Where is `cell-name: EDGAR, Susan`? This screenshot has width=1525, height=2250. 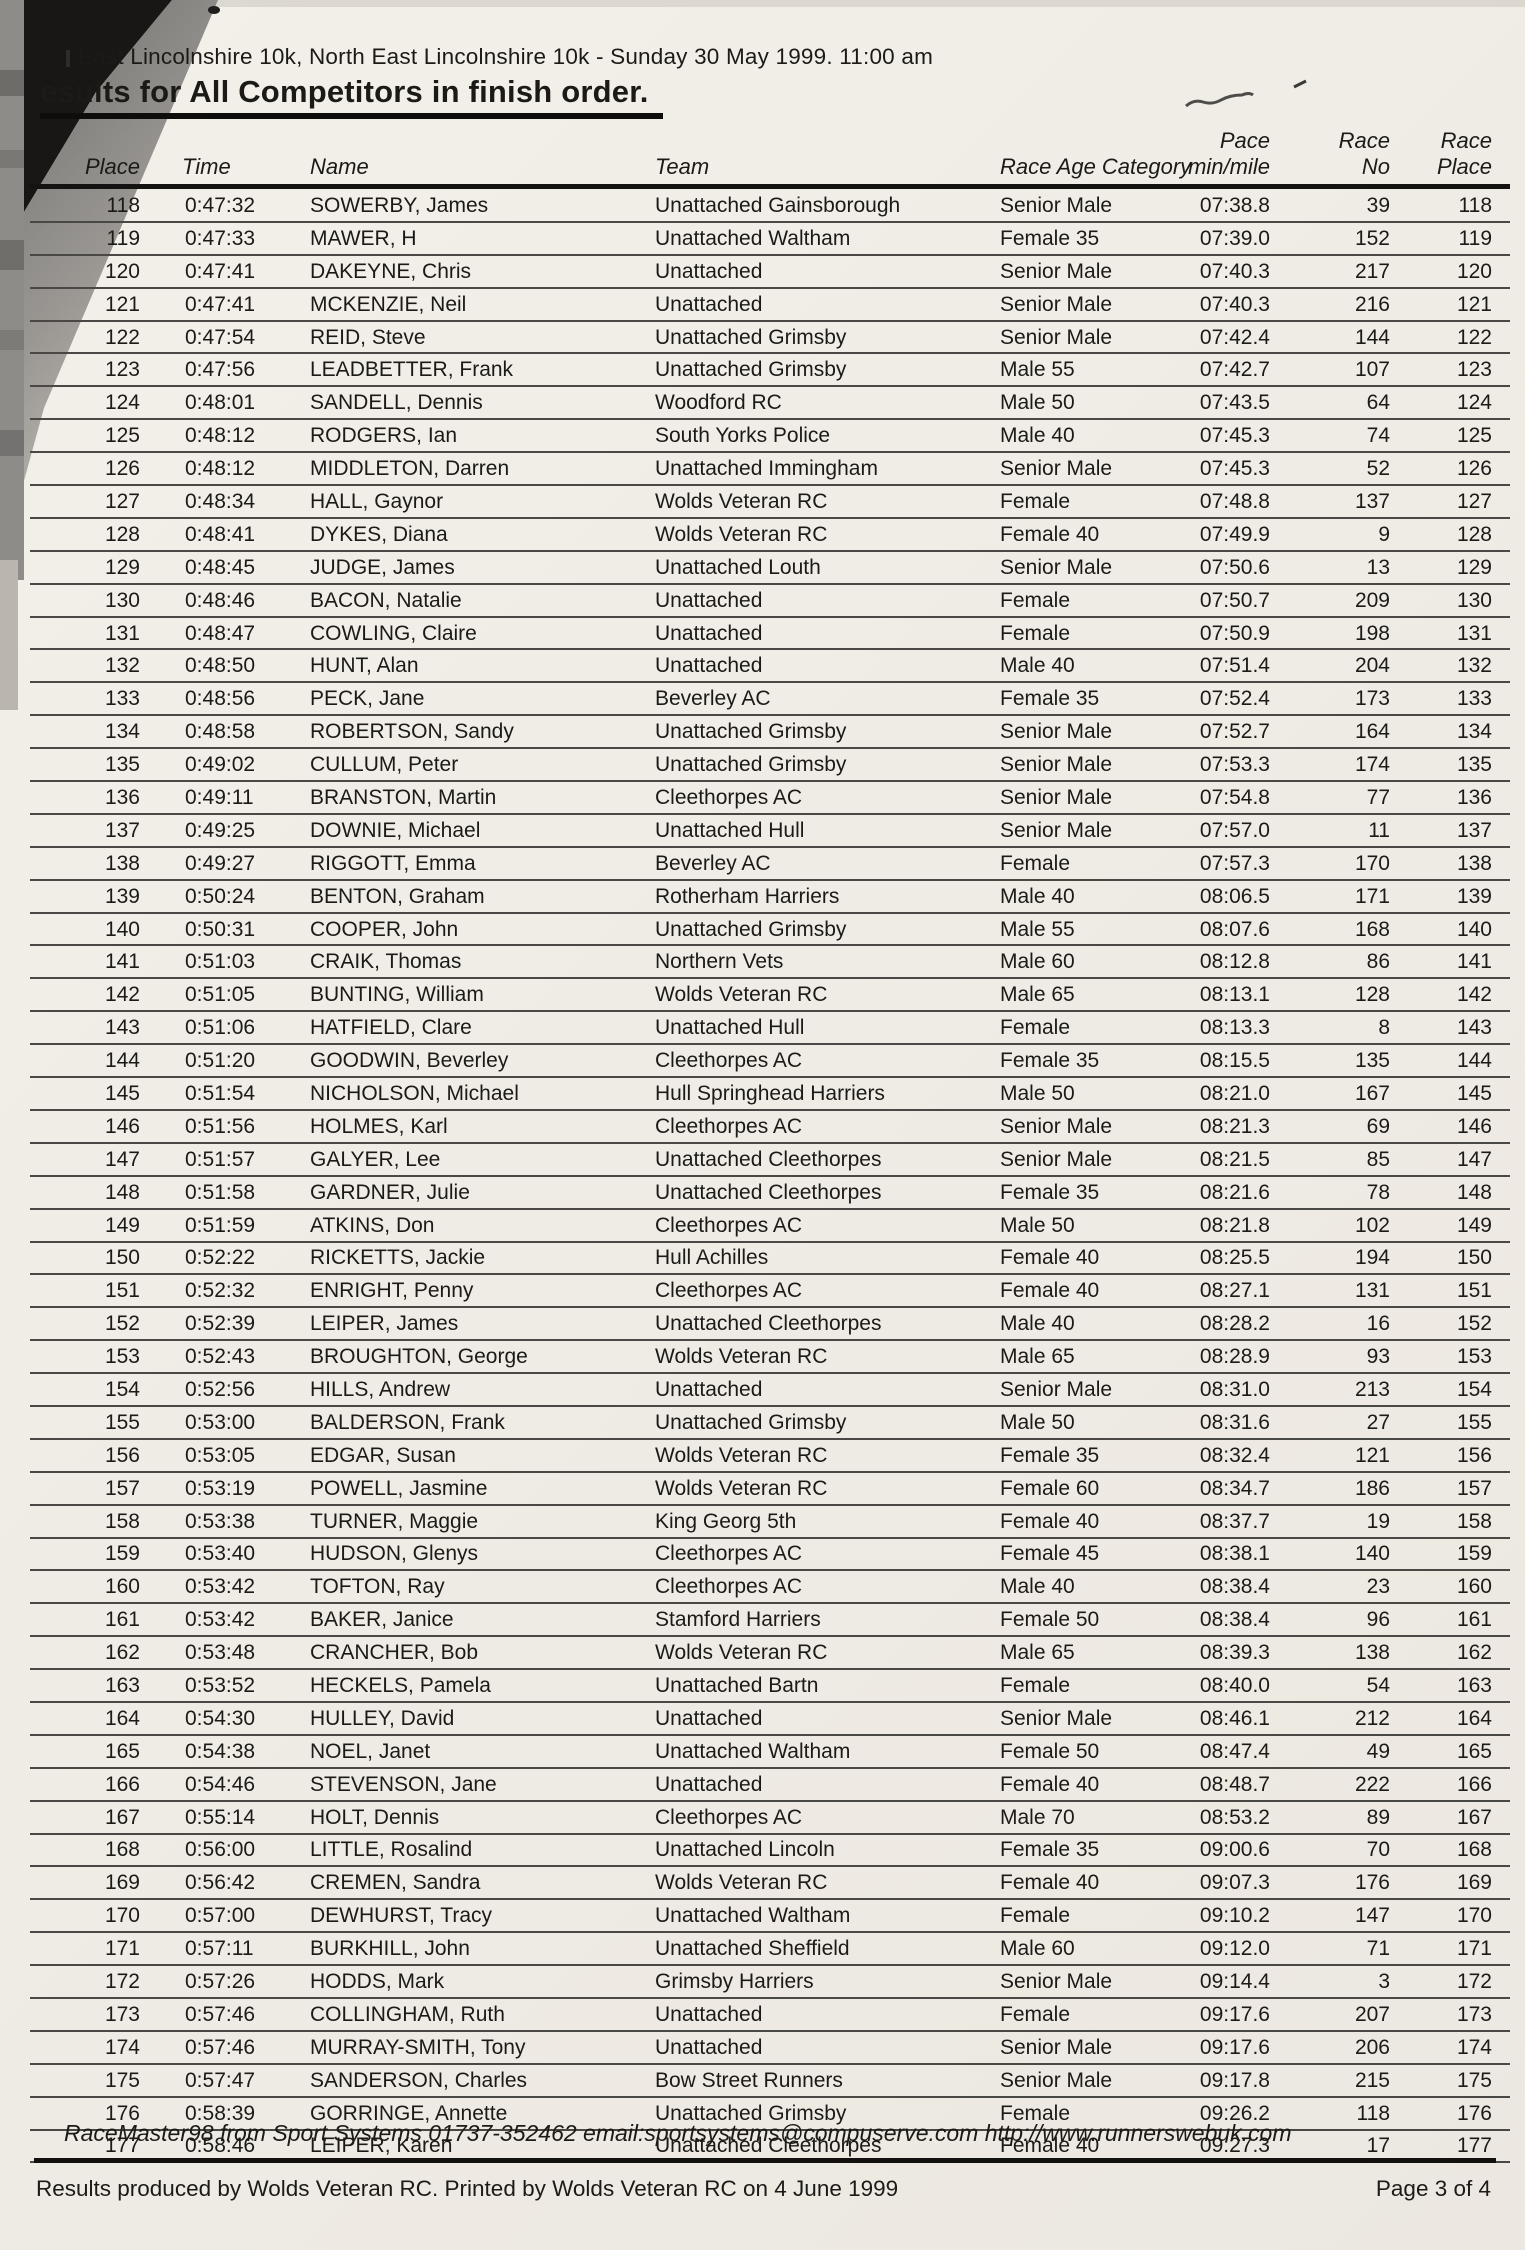 cell-name: EDGAR, Susan is located at coordinates (383, 1455).